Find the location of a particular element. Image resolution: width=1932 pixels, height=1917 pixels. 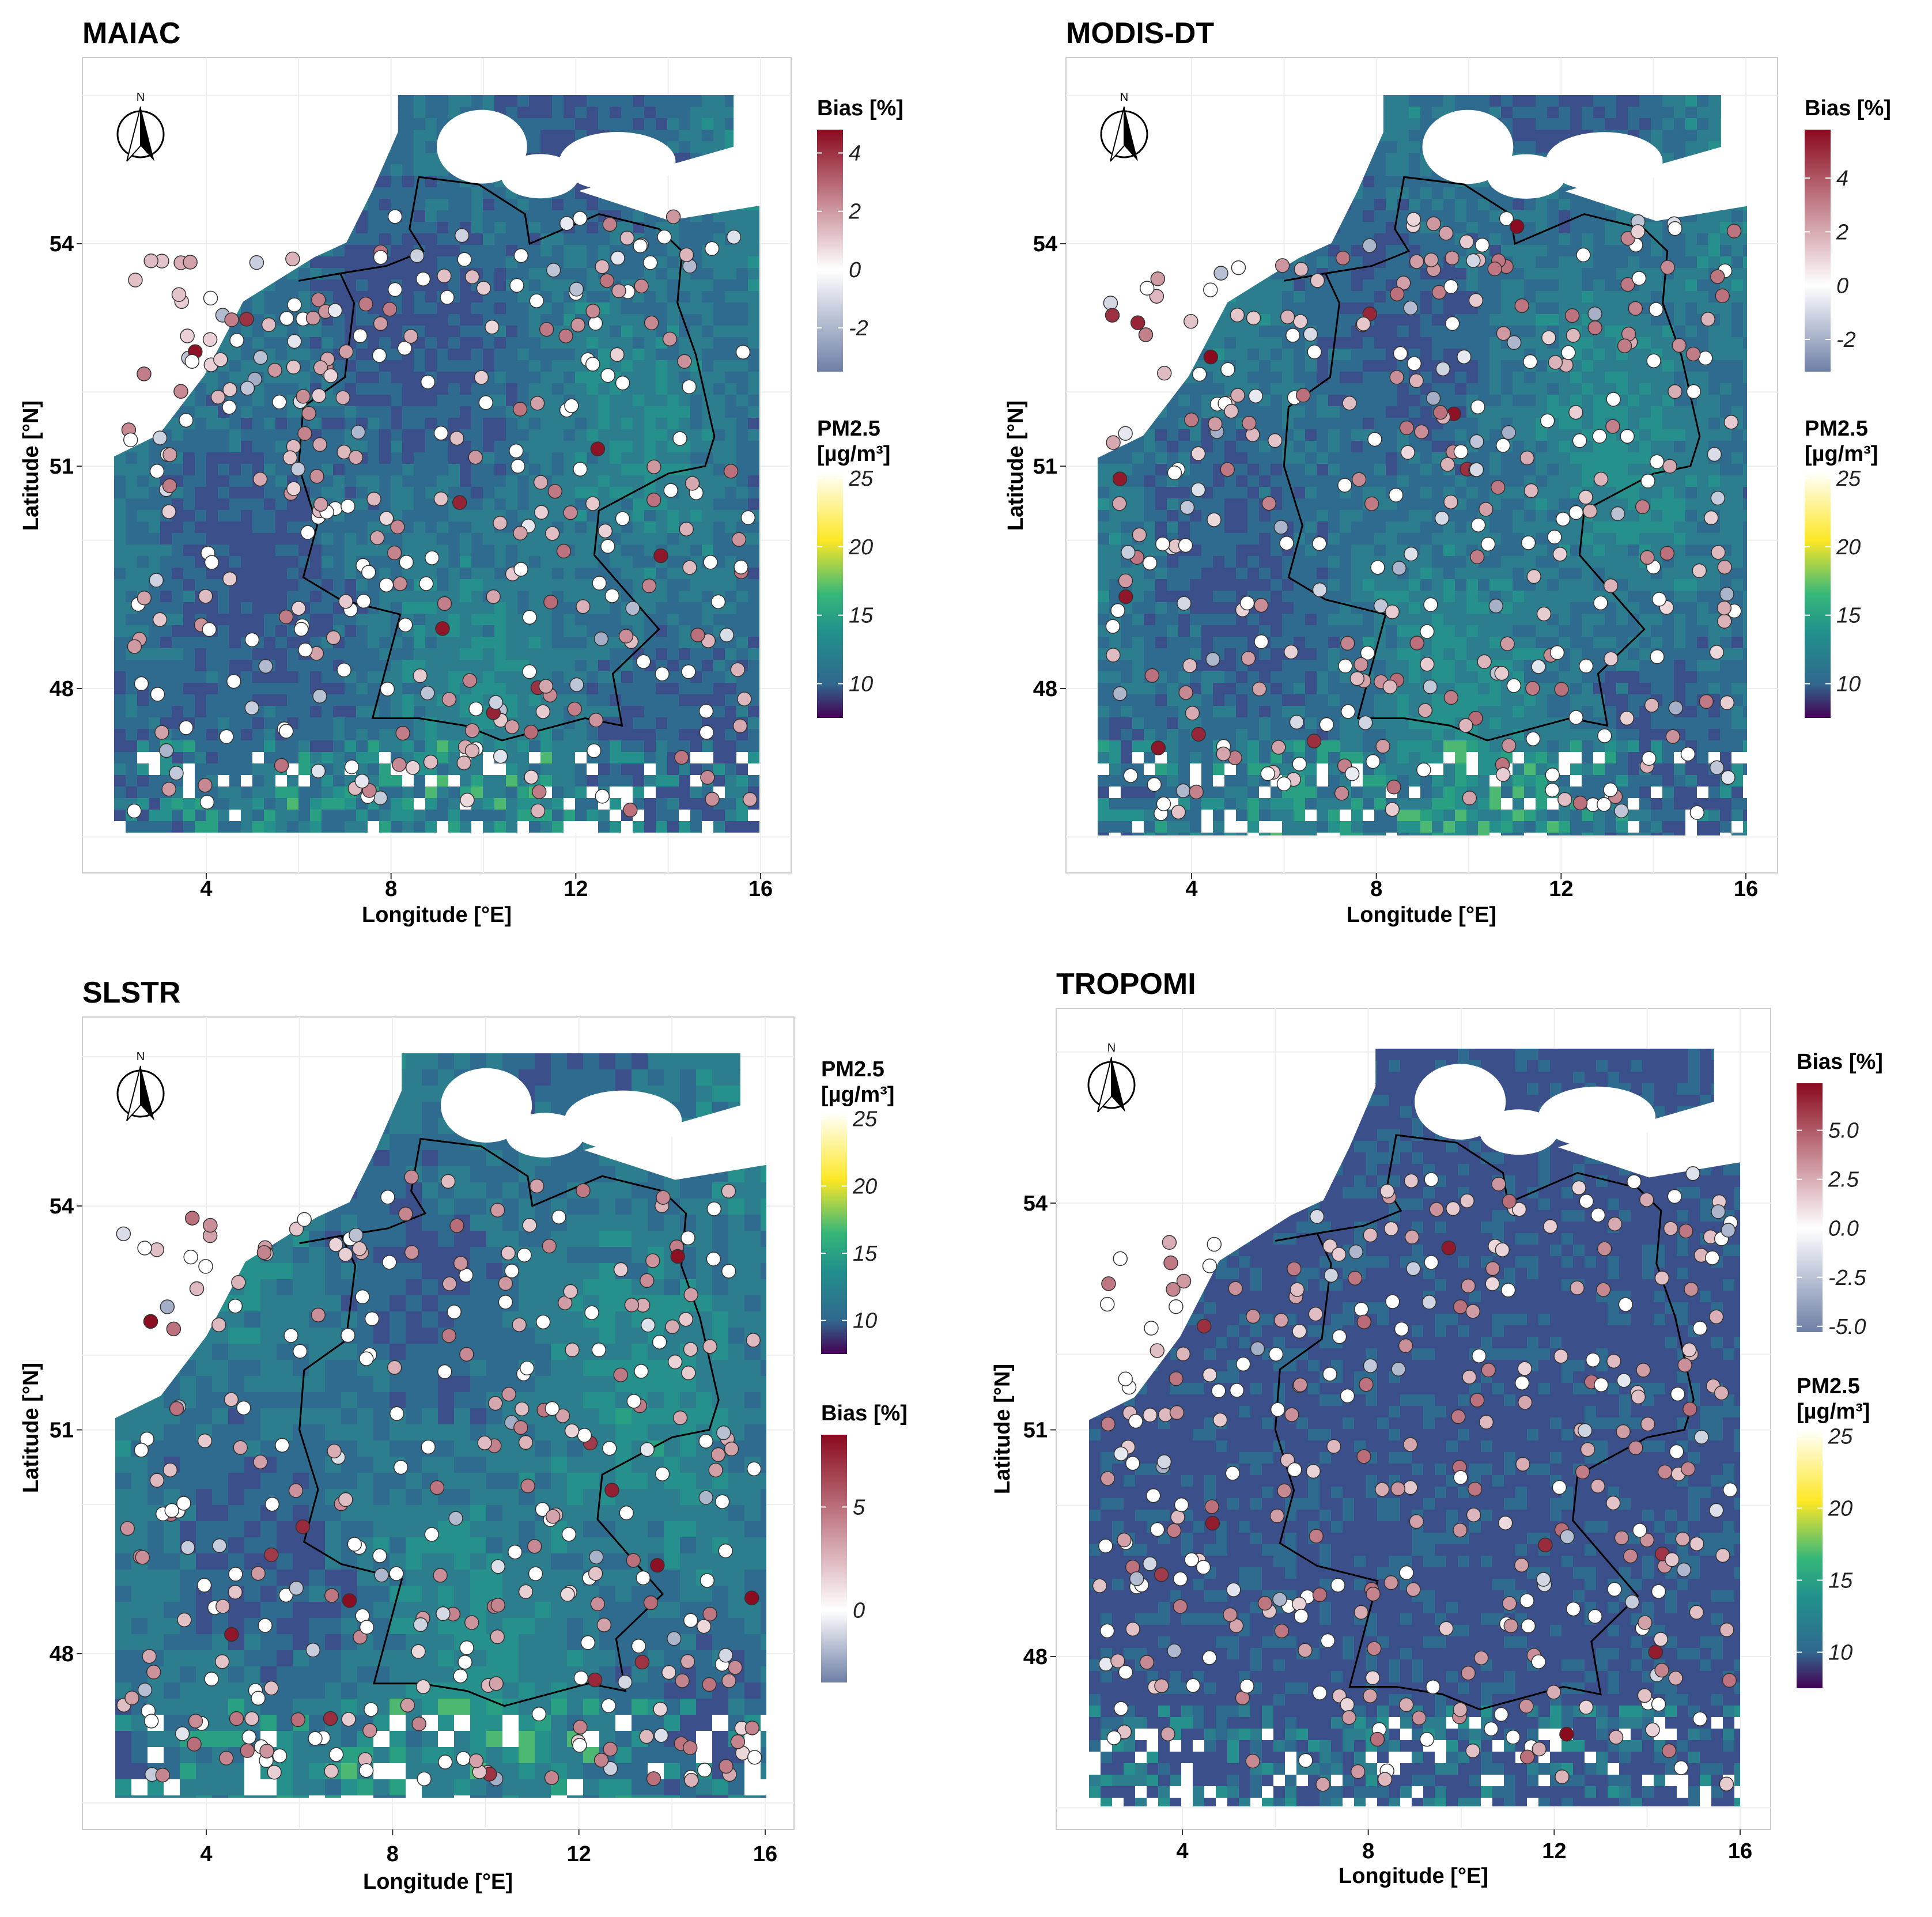

legend-tick-label: -5.0 is located at coordinates (1847, 1327).